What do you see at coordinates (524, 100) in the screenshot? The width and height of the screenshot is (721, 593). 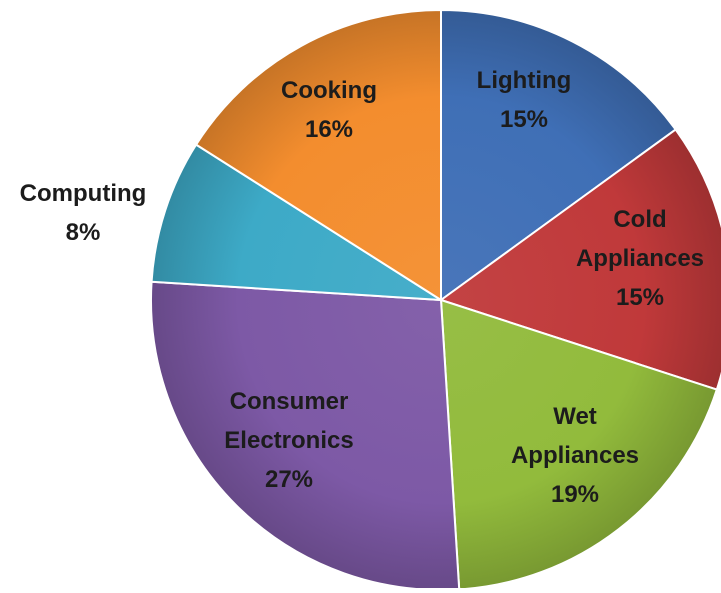 I see `slice-label-lighting: Lighting 15%` at bounding box center [524, 100].